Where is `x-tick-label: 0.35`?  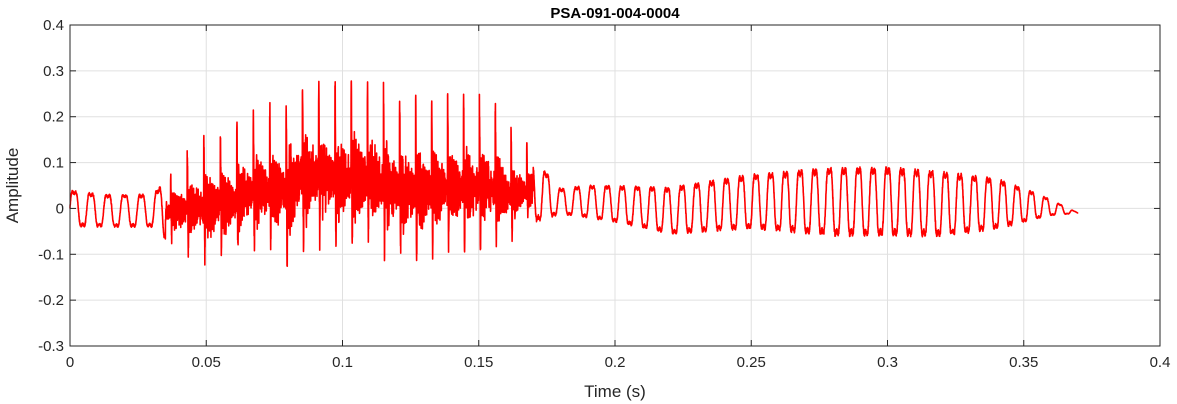
x-tick-label: 0.35 is located at coordinates (1023, 362).